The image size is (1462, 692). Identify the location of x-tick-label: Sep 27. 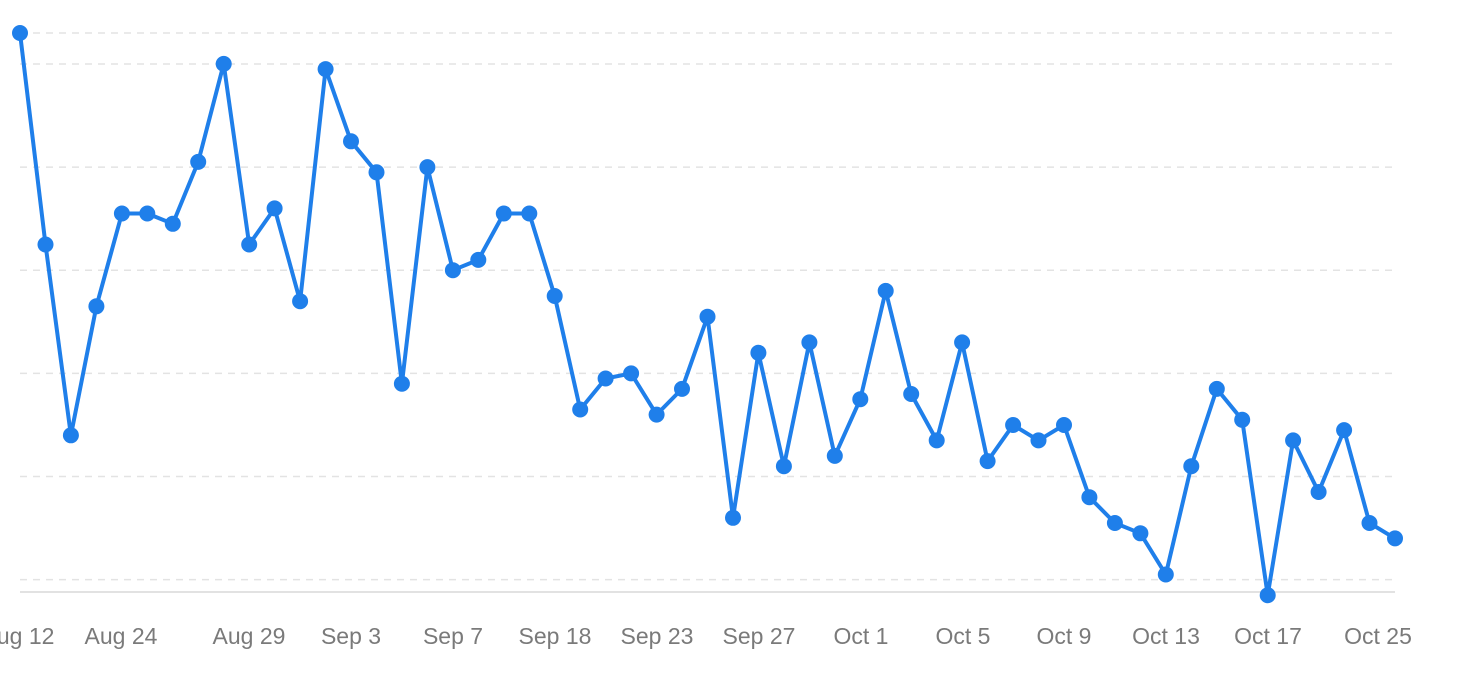
(759, 636).